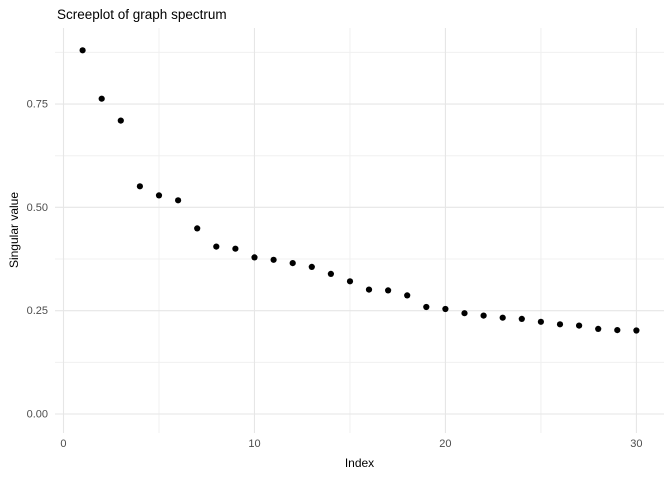  What do you see at coordinates (445, 444) in the screenshot?
I see `x-tick-label: 20` at bounding box center [445, 444].